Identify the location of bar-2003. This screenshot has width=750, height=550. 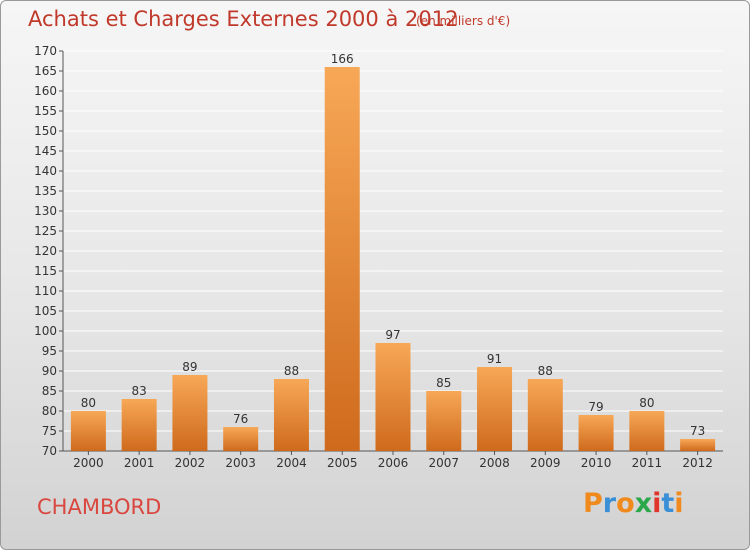
(241, 439).